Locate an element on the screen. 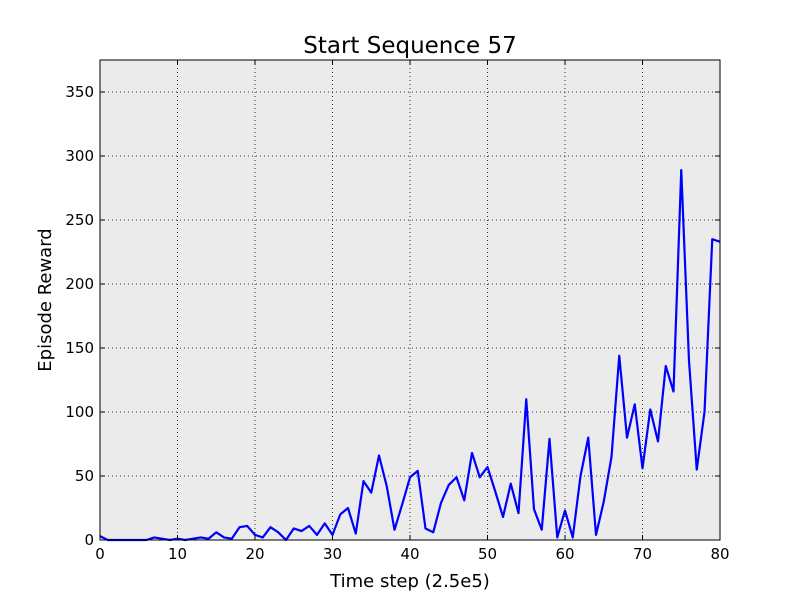  x-axis-label: Time step (2.5e5) is located at coordinates (409, 581).